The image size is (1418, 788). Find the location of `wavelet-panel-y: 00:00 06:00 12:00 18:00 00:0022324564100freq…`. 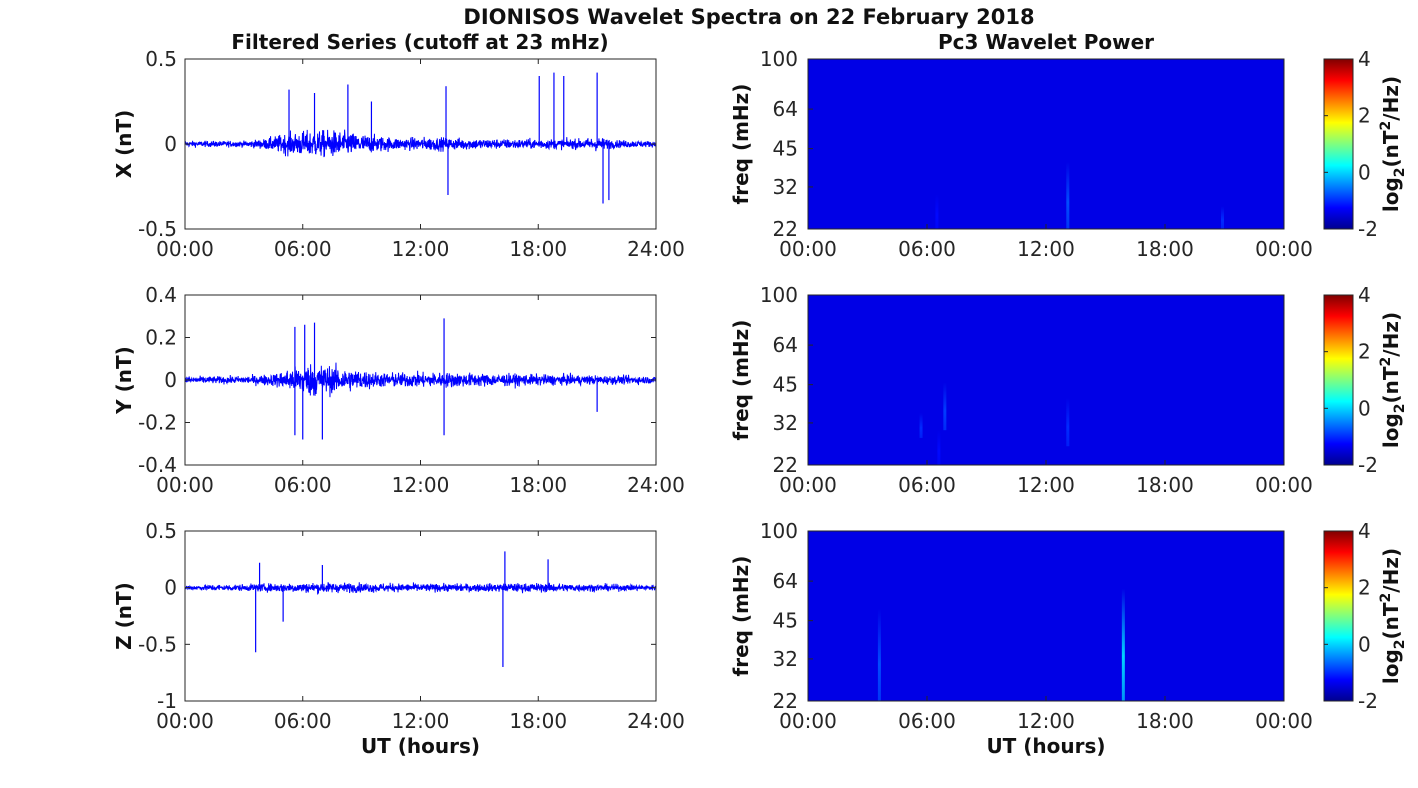

wavelet-panel-y: 00:00 06:00 12:00 18:00 00:0022324564100freq… is located at coordinates (1021, 390).